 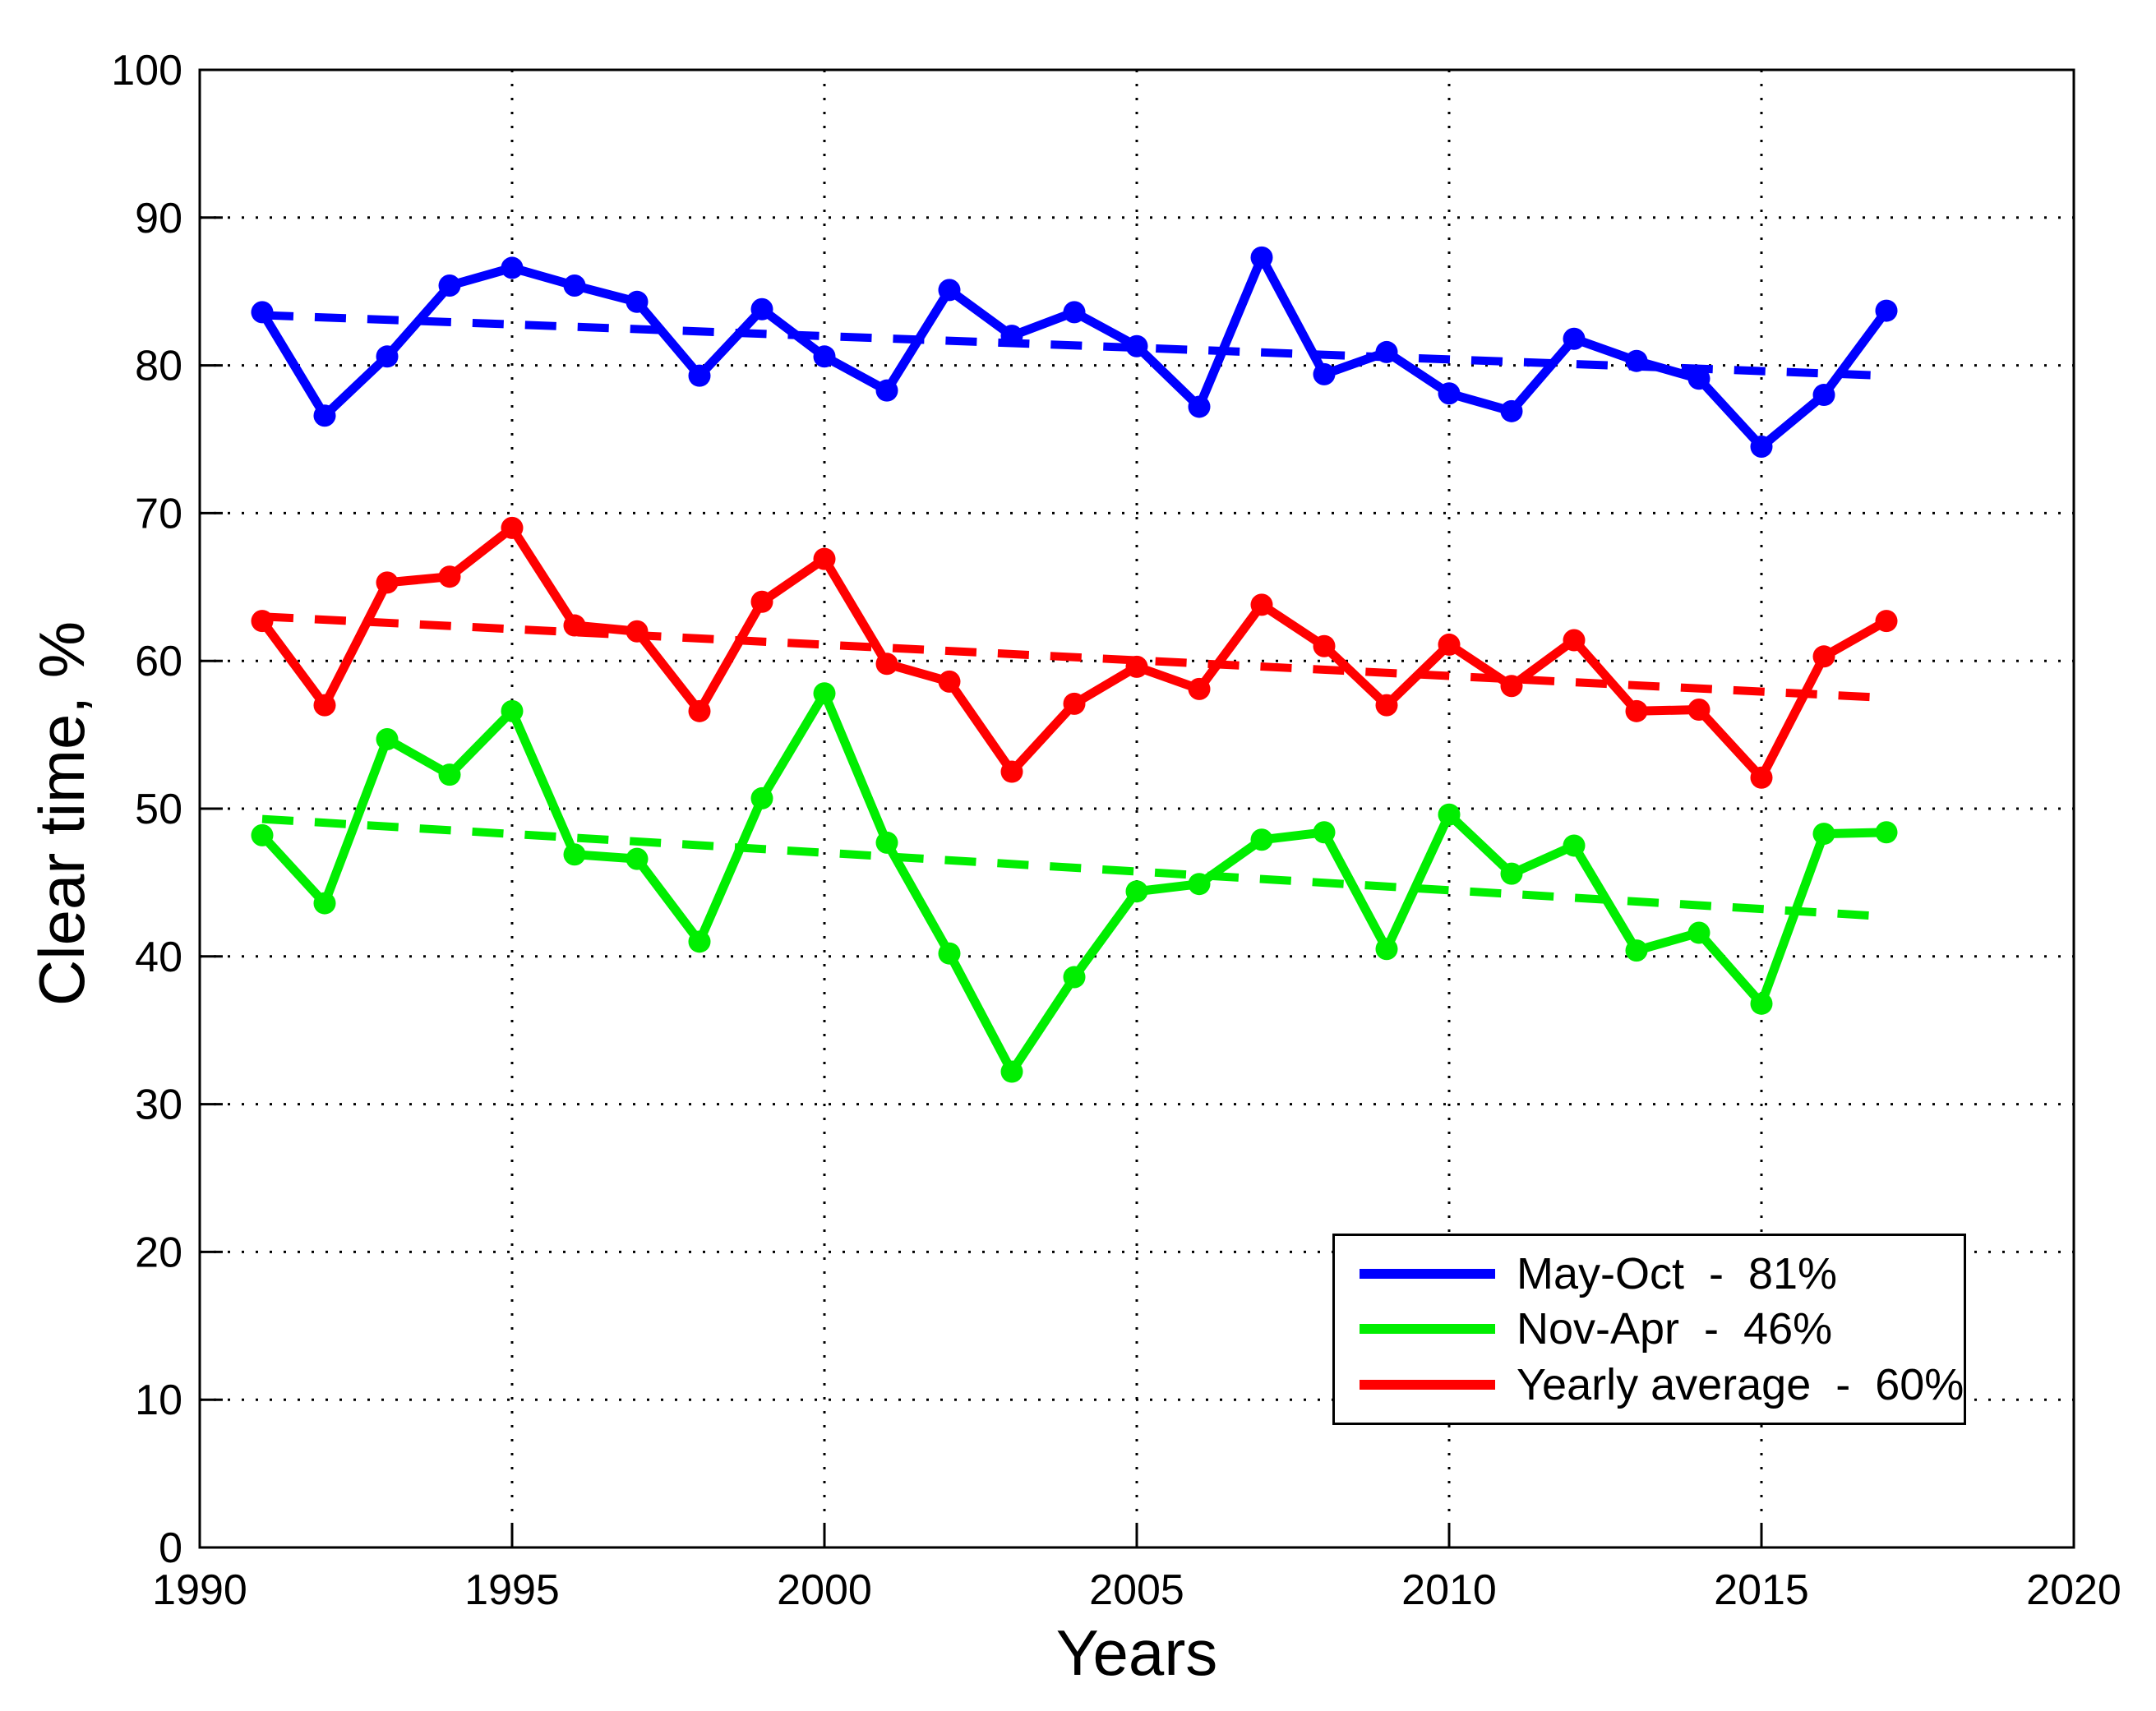 I want to click on data-point-nov-apr-1995, so click(x=513, y=710).